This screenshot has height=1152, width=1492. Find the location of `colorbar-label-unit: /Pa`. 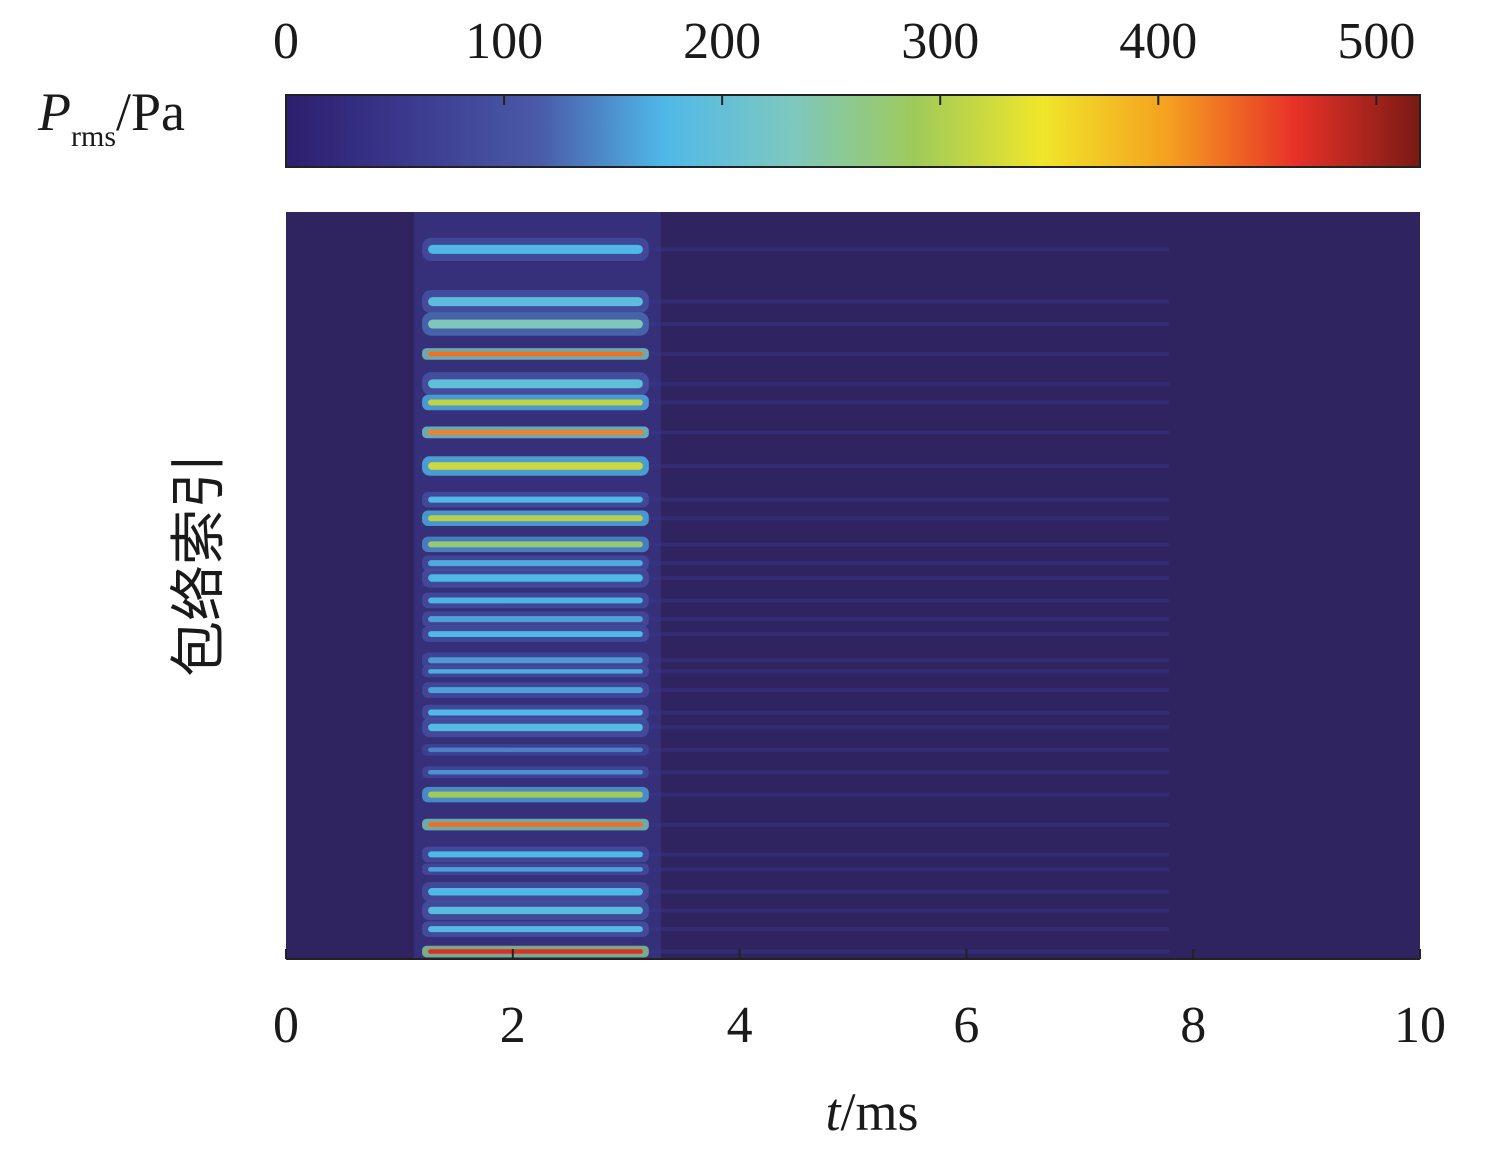

colorbar-label-unit: /Pa is located at coordinates (150, 112).